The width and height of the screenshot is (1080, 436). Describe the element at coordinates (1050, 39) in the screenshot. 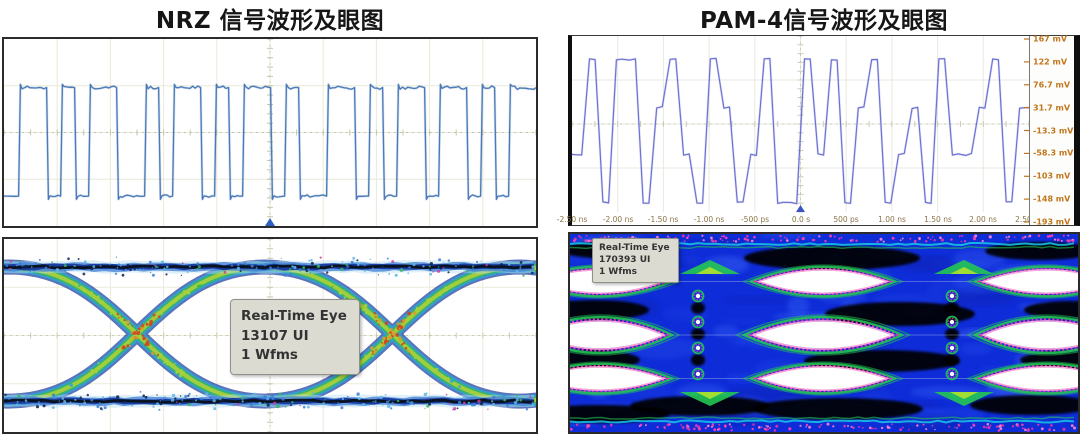

I see `voltage-tick-label: 167 mV` at that location.